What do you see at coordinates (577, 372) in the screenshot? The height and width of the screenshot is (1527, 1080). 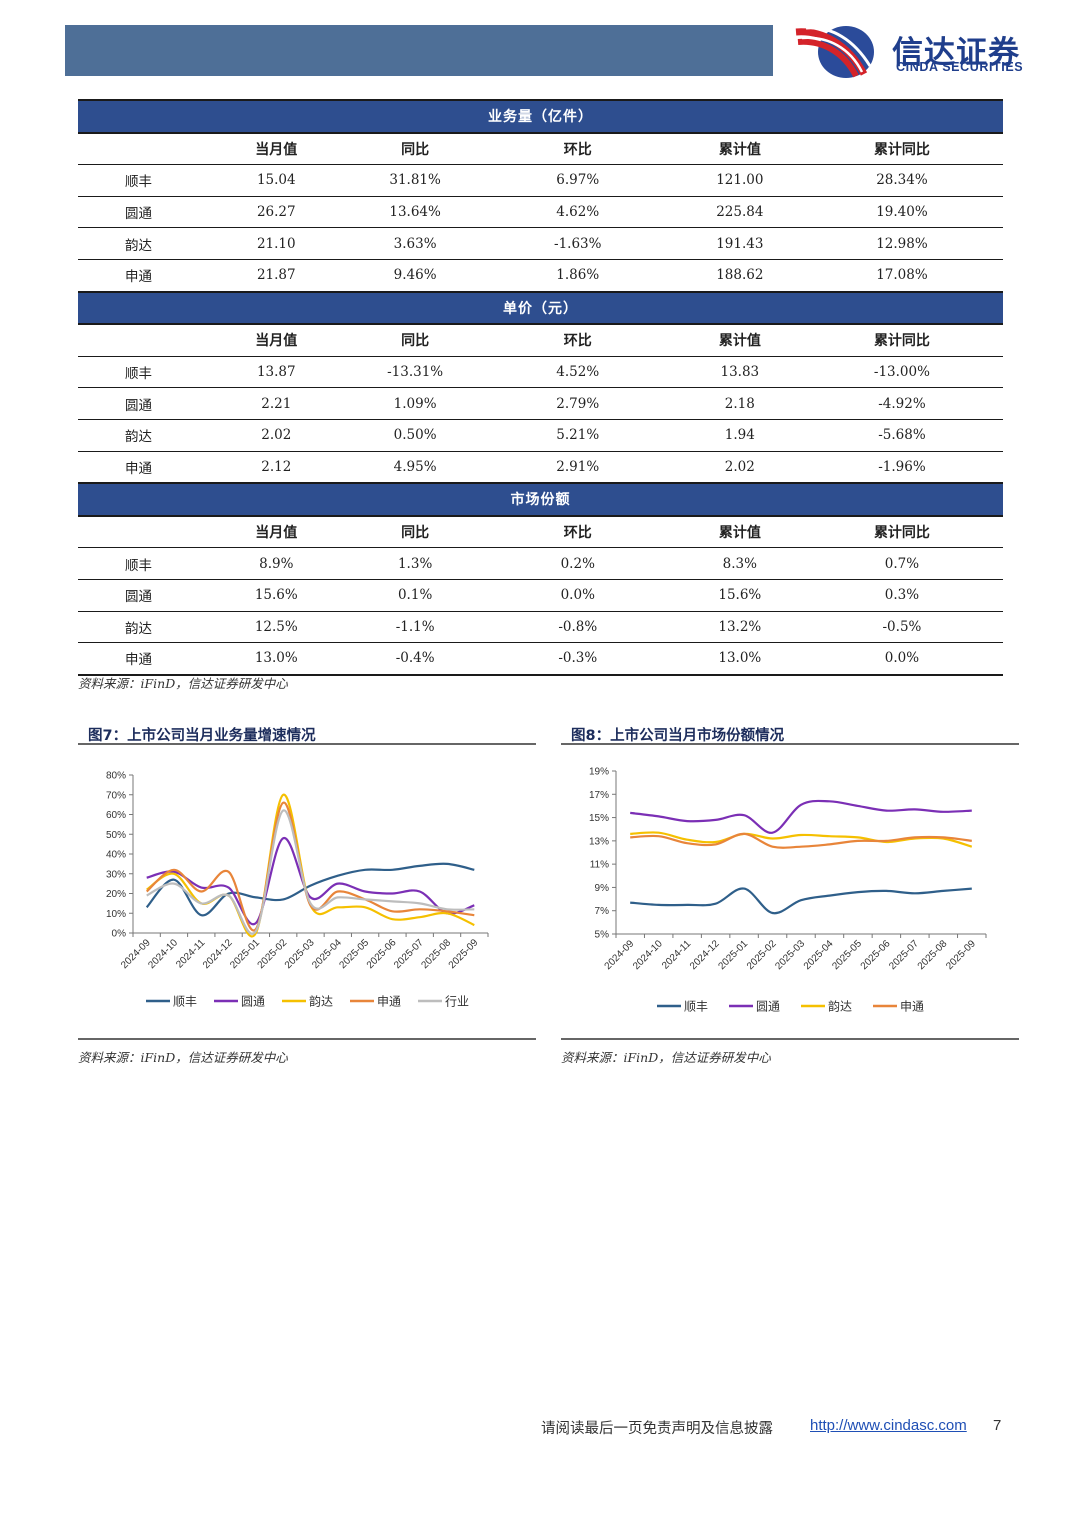 I see `value-cell: 4.52%` at bounding box center [577, 372].